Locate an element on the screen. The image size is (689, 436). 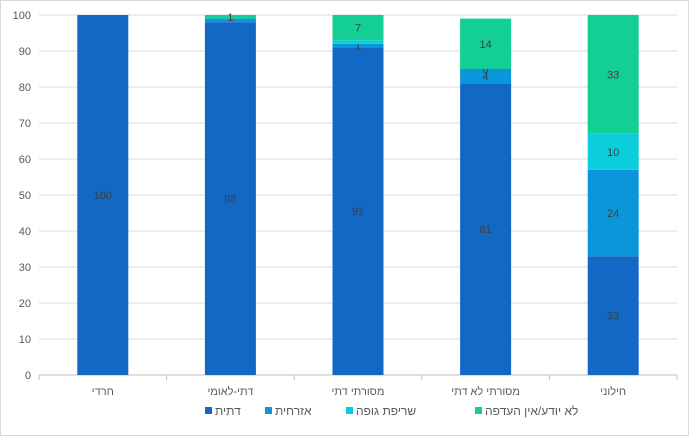
x-tick-label: חרדי is located at coordinates (103, 392).